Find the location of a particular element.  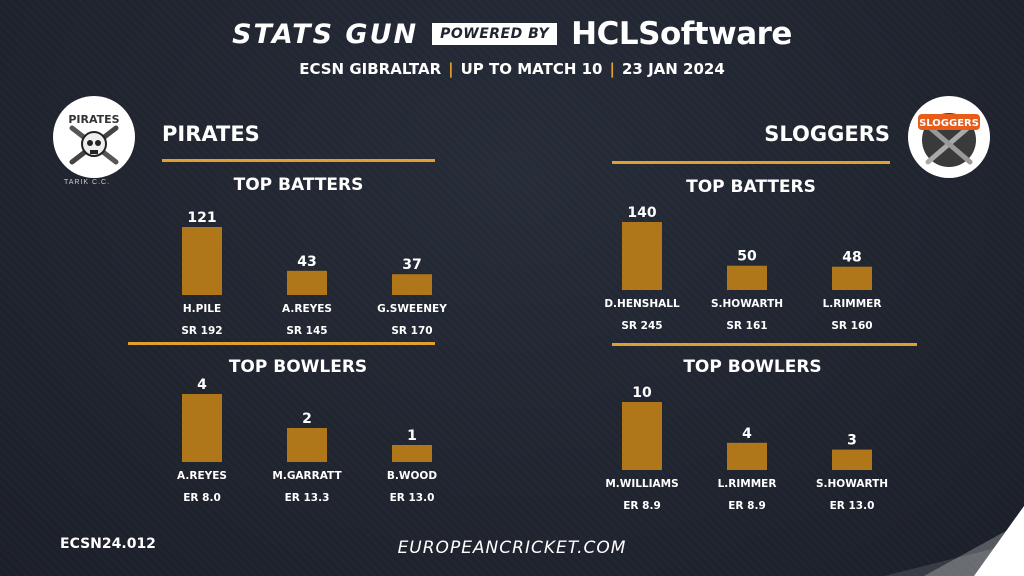

section-title-batters-left: TOP BATTERS is located at coordinates (298, 185).